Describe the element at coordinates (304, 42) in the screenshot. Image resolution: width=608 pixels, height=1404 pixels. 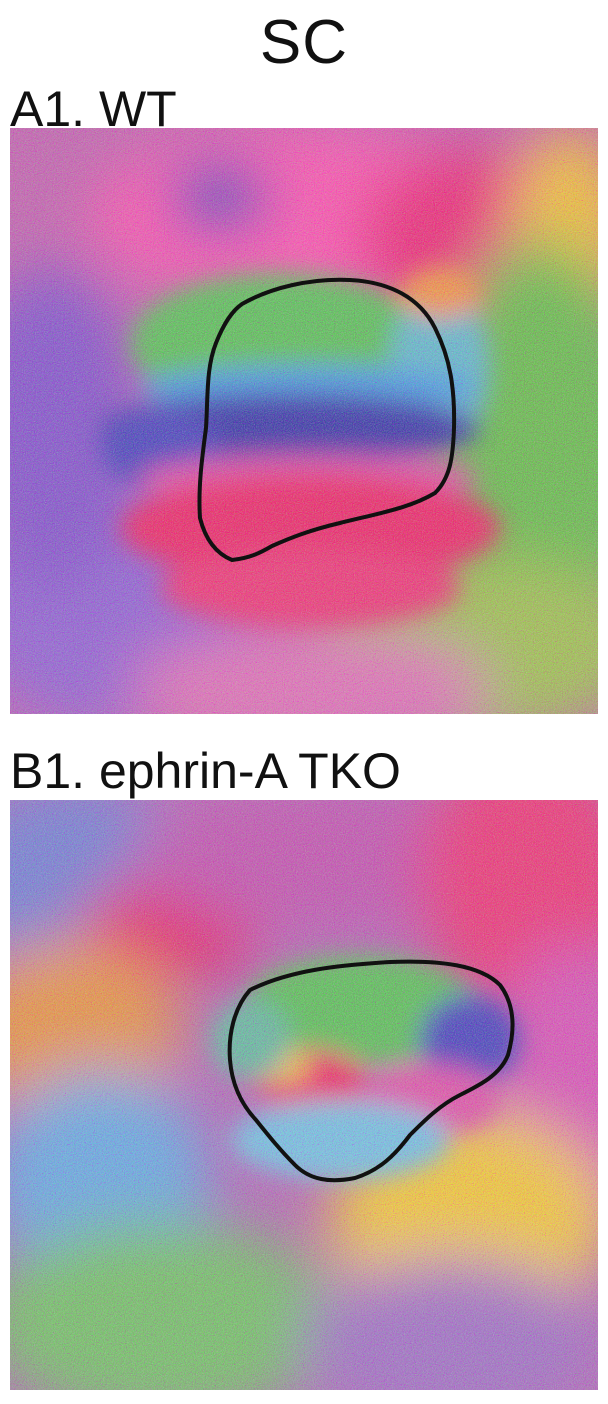
I see `figure-heading: SC` at that location.